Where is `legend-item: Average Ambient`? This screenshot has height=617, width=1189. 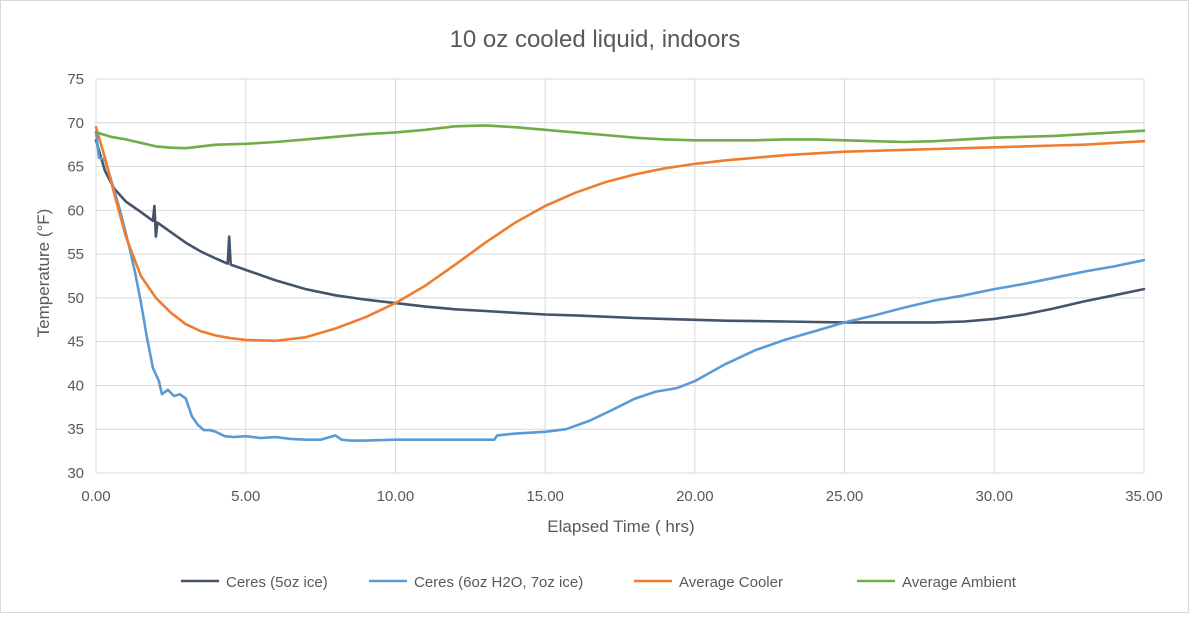 legend-item: Average Ambient is located at coordinates (937, 582).